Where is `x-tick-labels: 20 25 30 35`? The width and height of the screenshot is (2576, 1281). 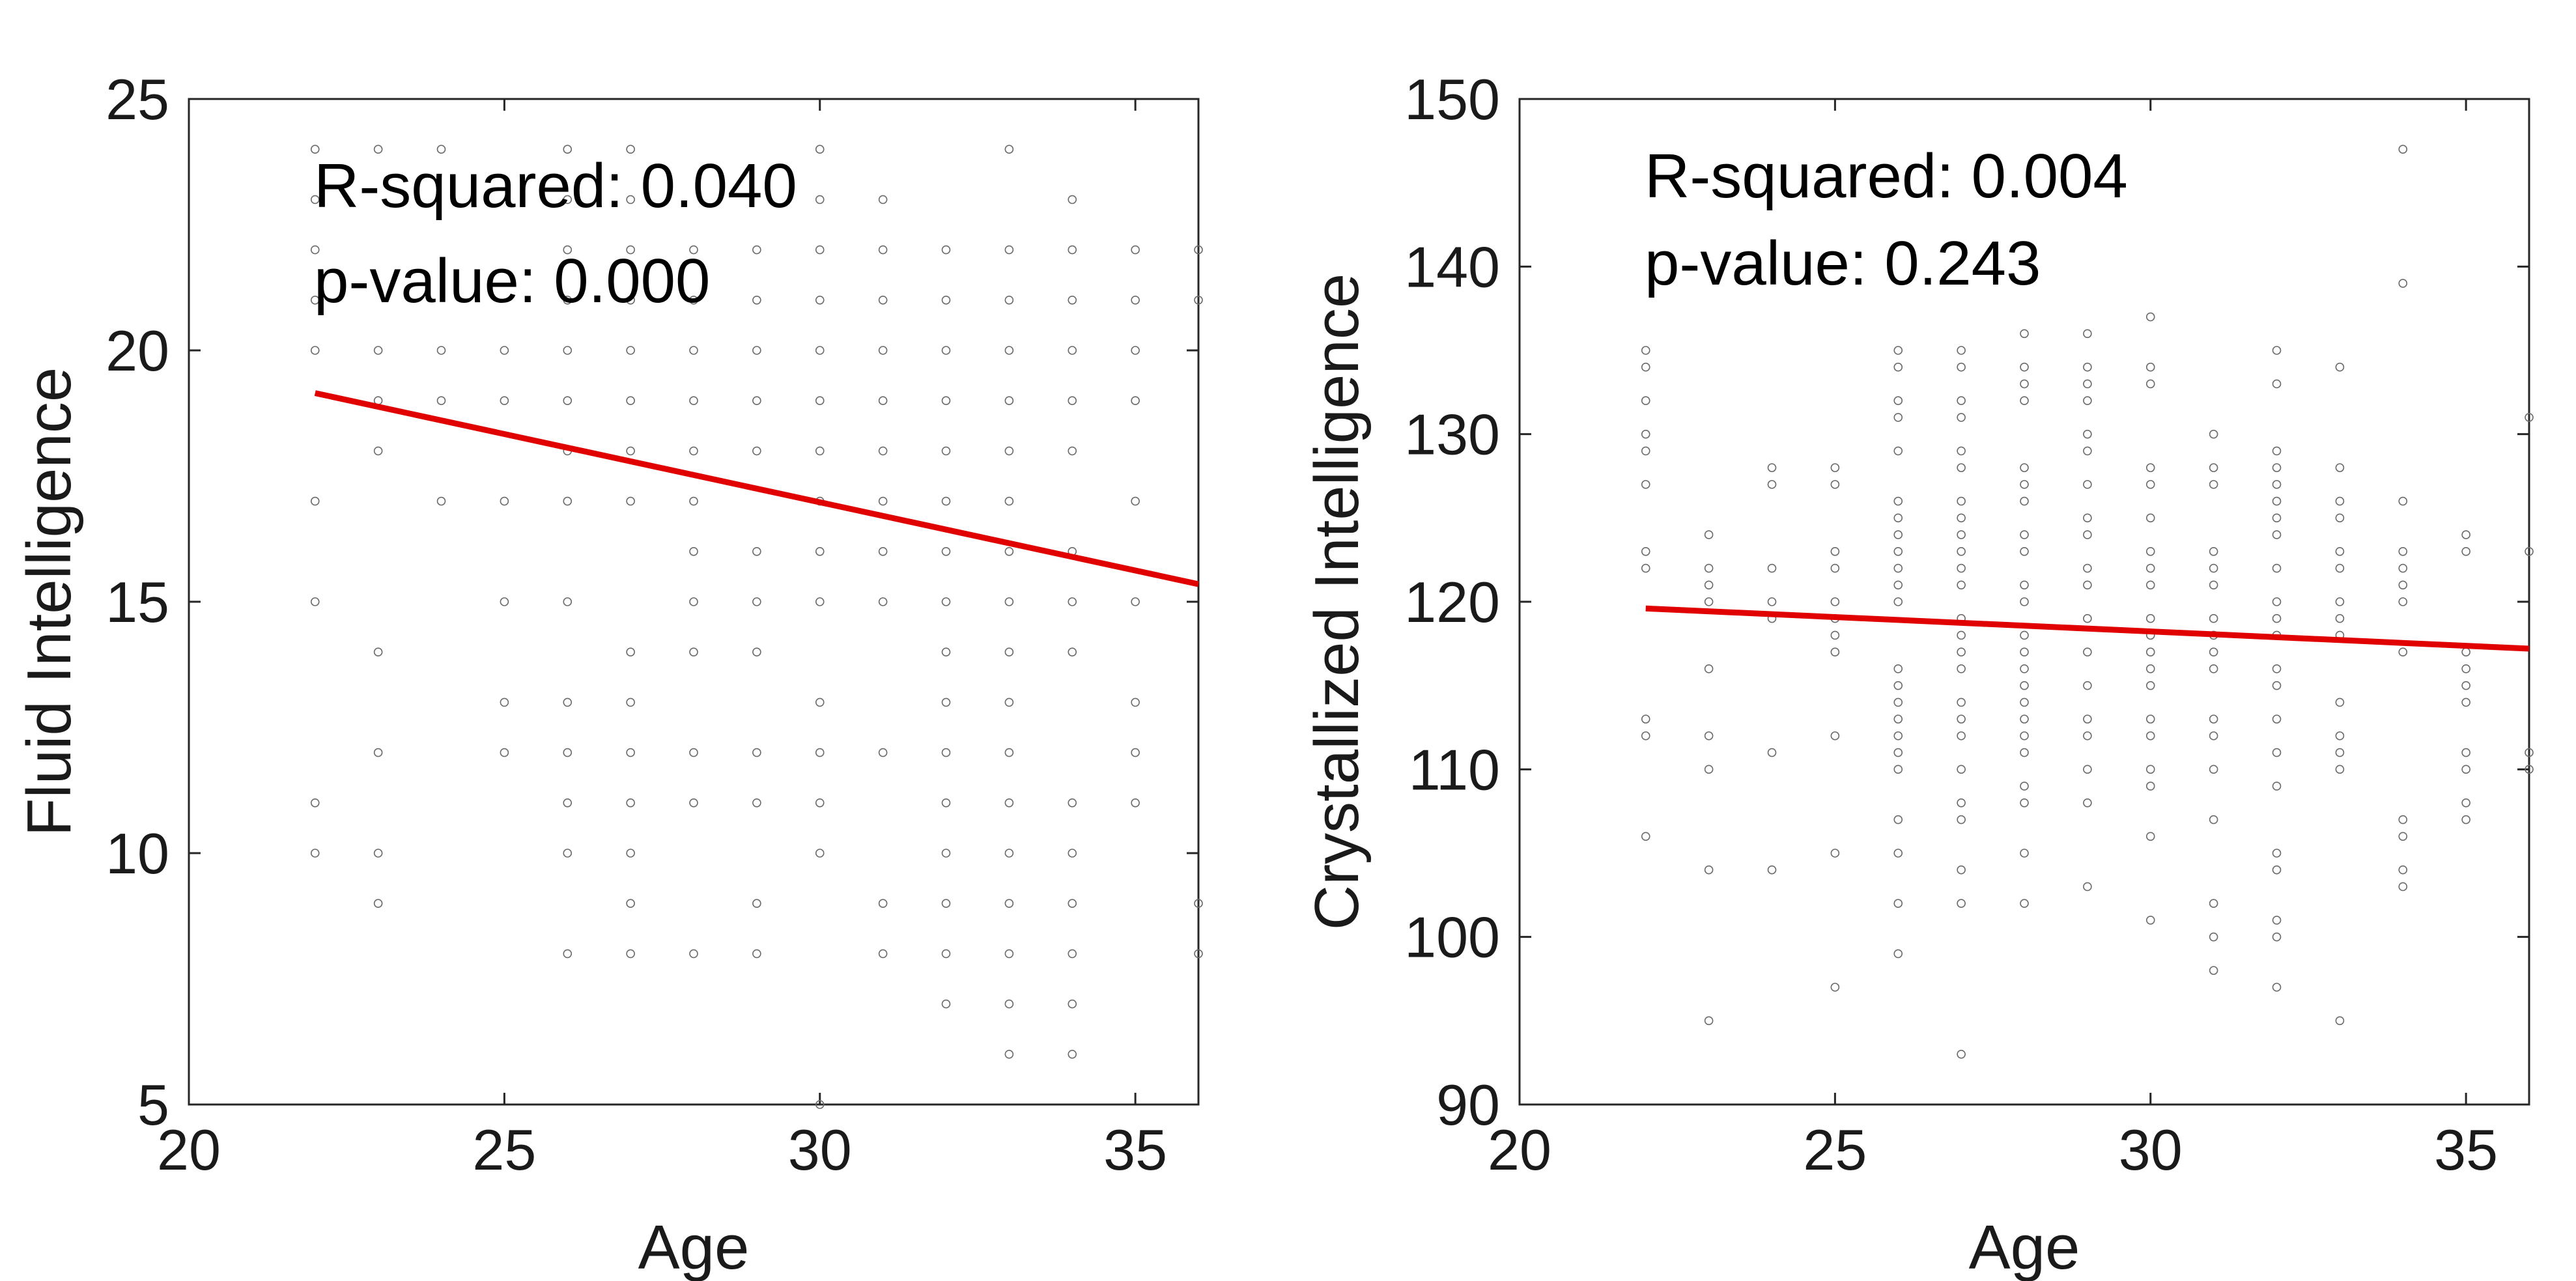
x-tick-labels: 20 25 30 35 is located at coordinates (662, 1150).